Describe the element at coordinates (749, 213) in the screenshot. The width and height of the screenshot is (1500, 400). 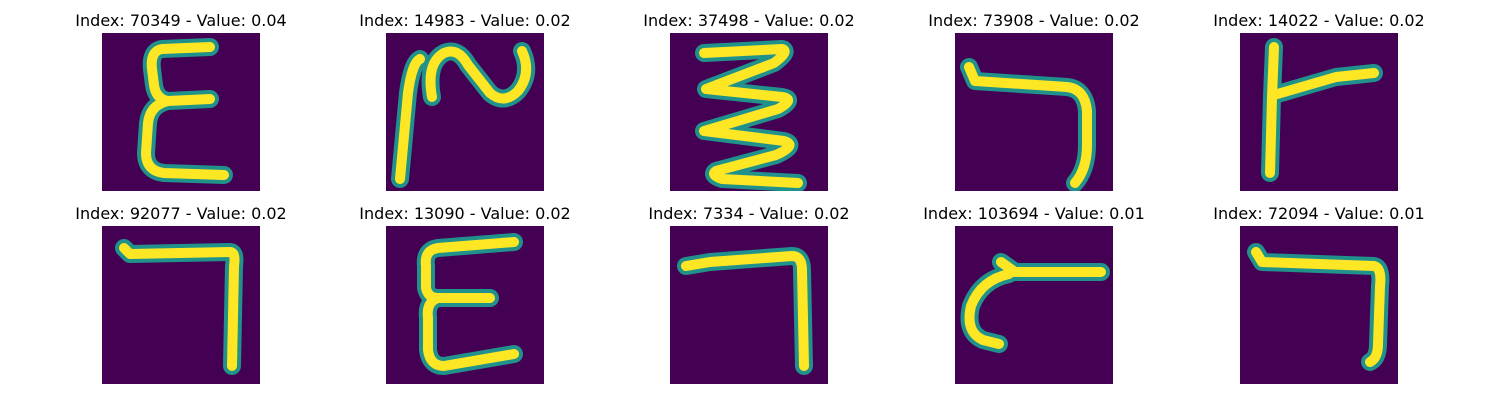
I see `sample-title: Index: 7334 - Value: 0.02` at that location.